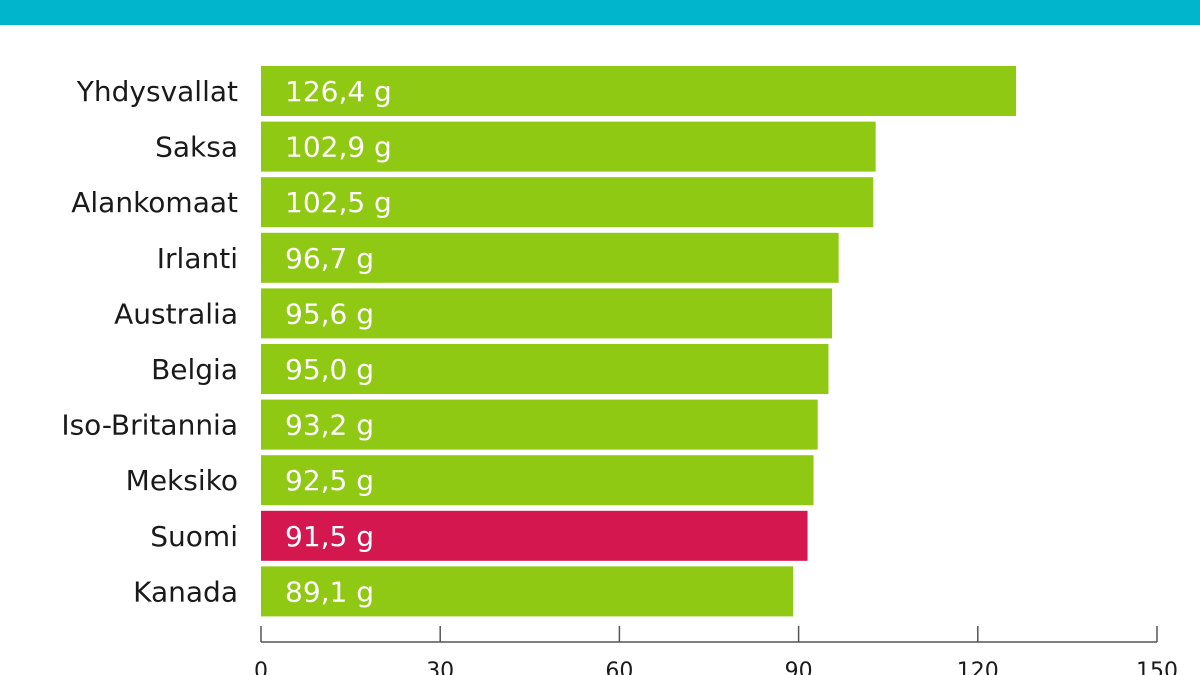  Describe the element at coordinates (197, 258) in the screenshot. I see `category-label: Irlanti` at that location.